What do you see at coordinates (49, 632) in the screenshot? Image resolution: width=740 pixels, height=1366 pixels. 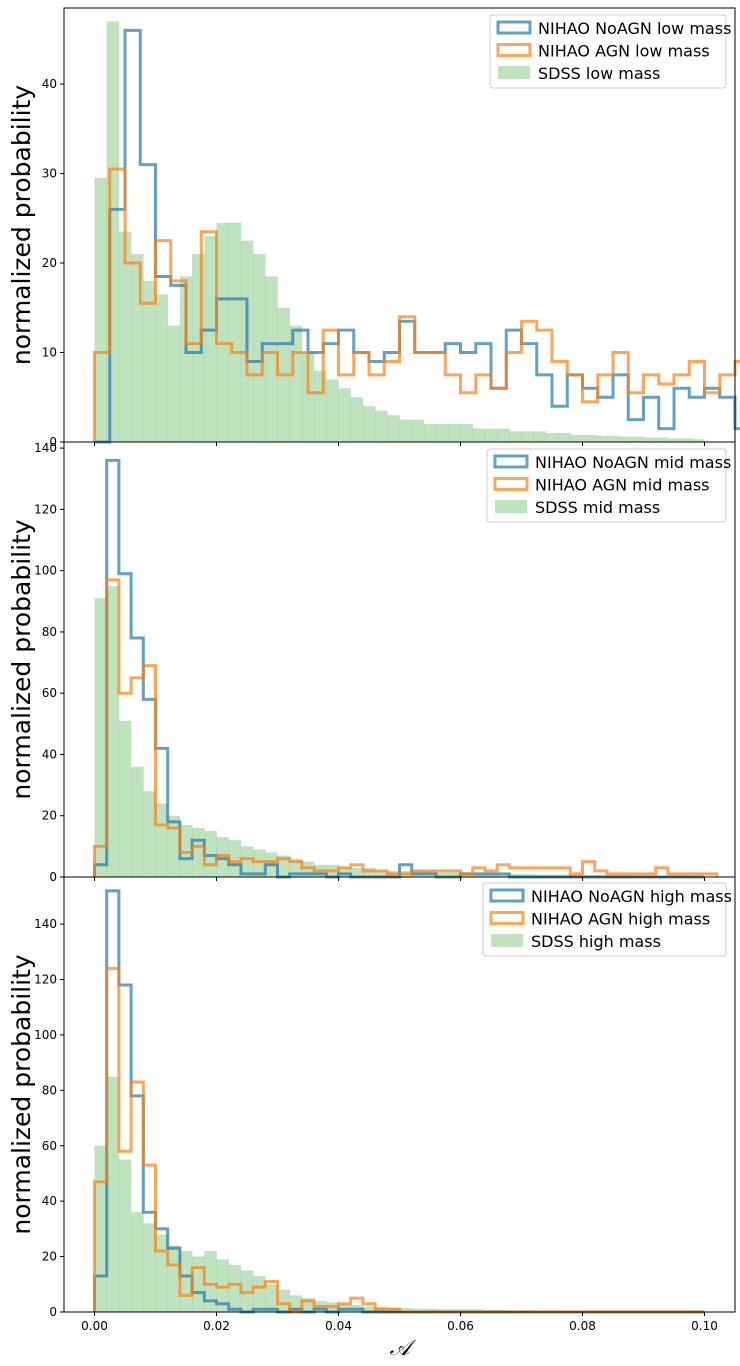 I see `y-tick-label: 80` at bounding box center [49, 632].